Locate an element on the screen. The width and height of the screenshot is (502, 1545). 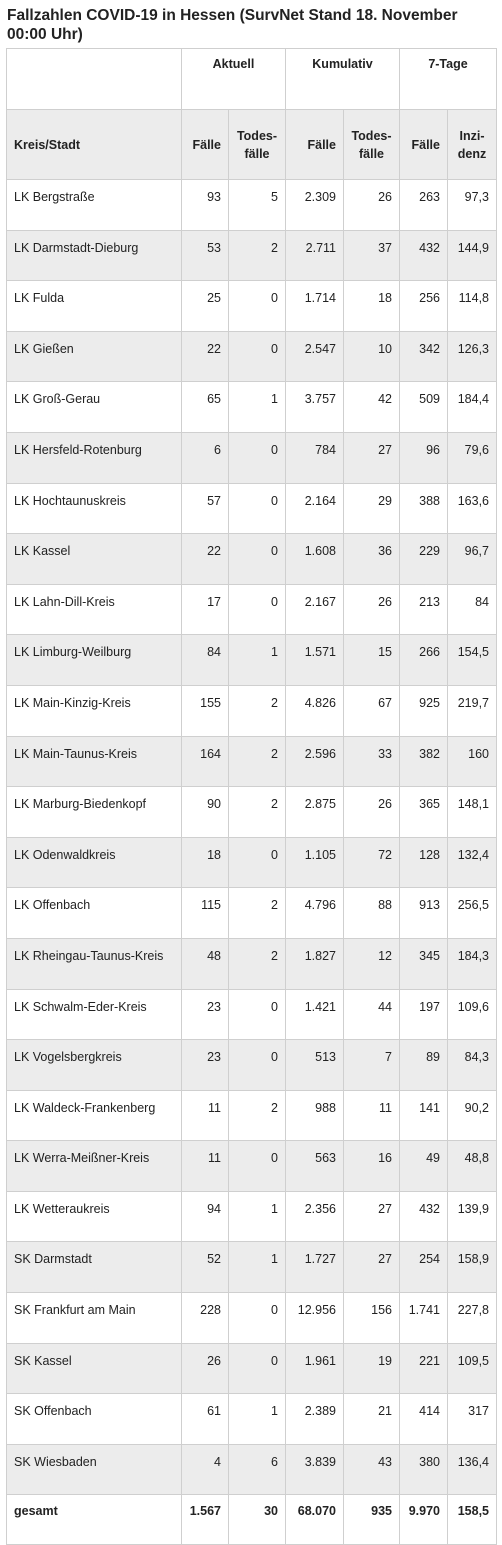
cell-aktuell-faelle: 84 is located at coordinates (205, 660).